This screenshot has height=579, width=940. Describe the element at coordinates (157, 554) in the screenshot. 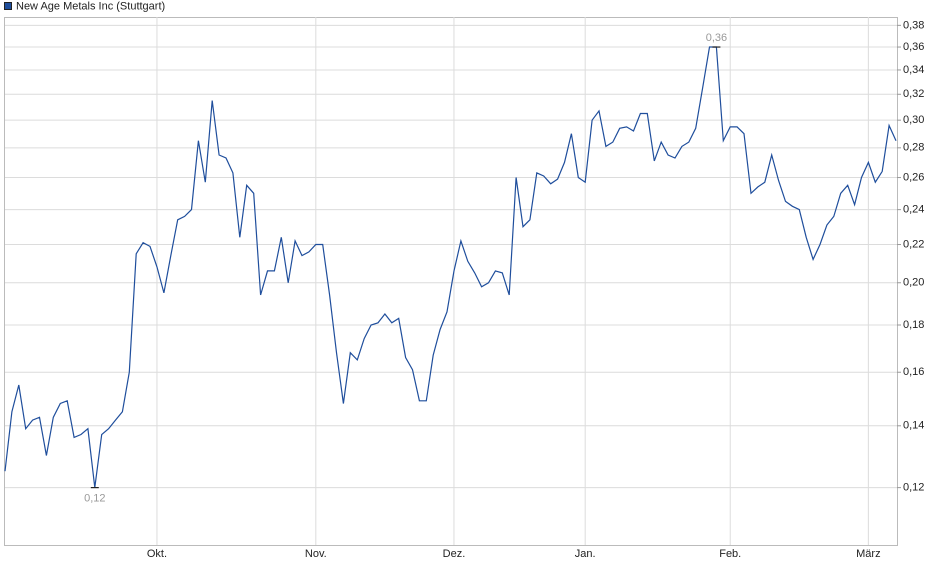

I see `x-tick-label: Okt.` at that location.